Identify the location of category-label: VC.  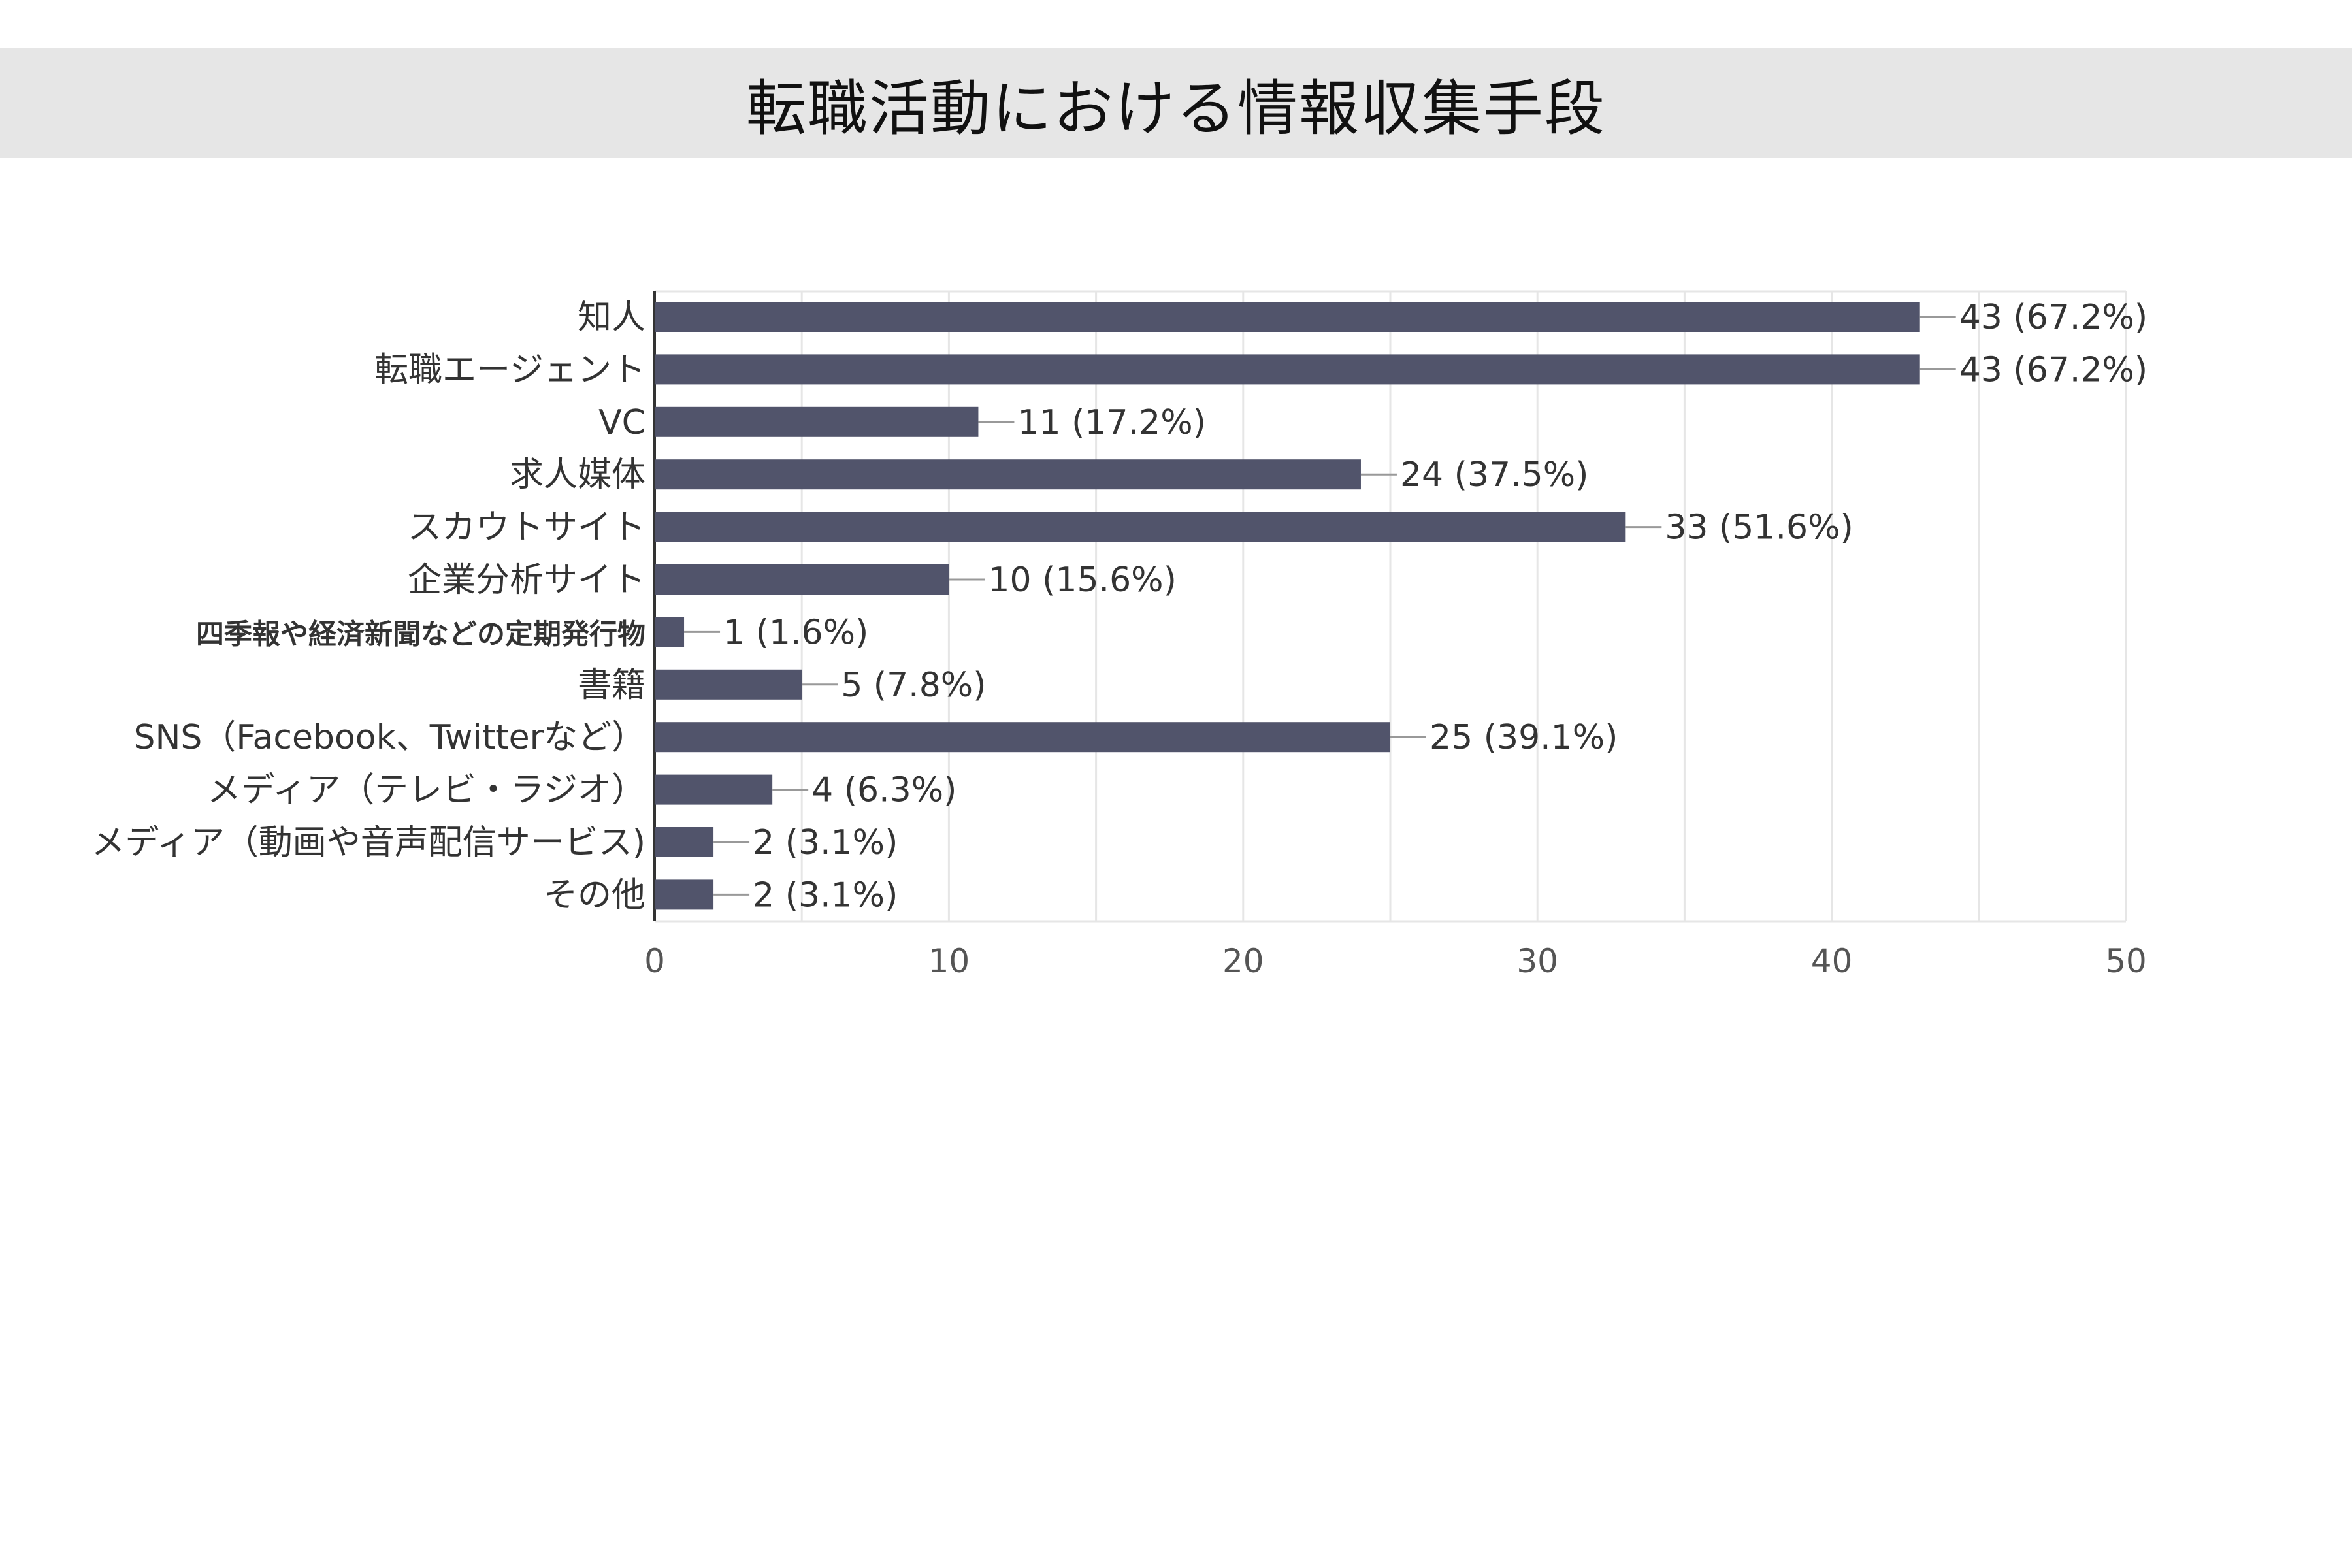
(621, 422).